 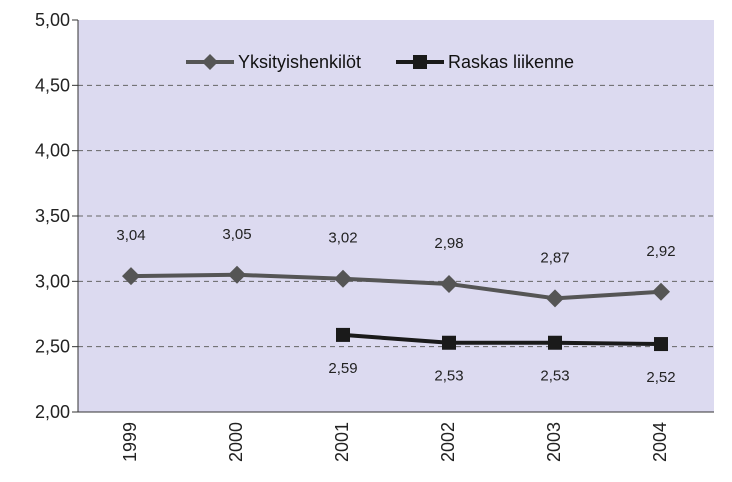 What do you see at coordinates (395, 442) in the screenshot?
I see `x-axis-ticks: 1999 2000 2001 2002 2003 2004` at bounding box center [395, 442].